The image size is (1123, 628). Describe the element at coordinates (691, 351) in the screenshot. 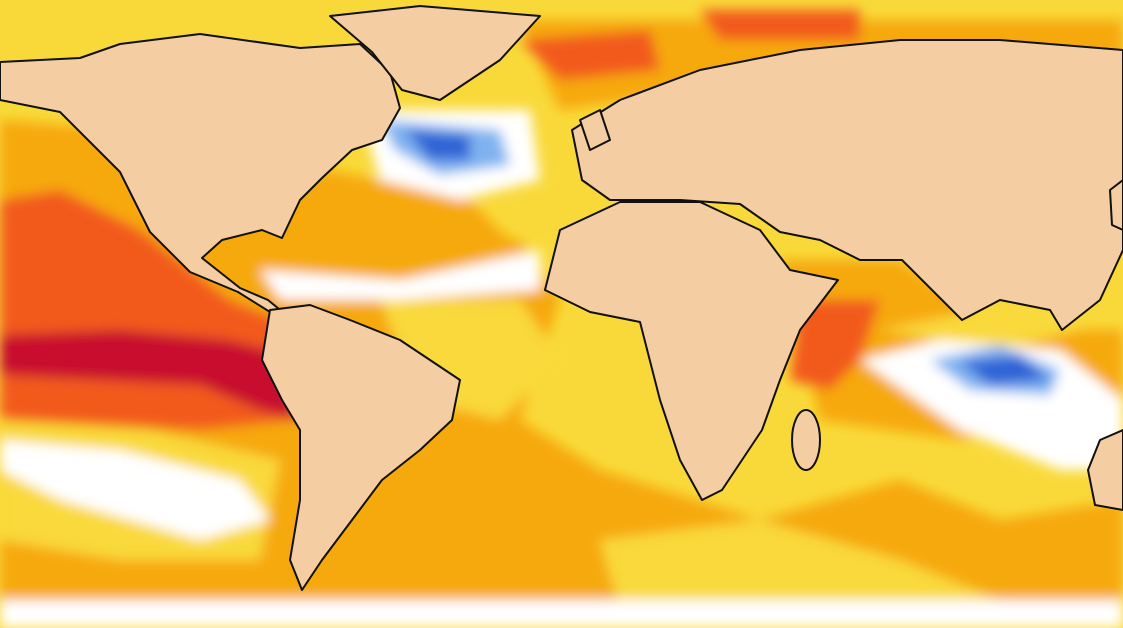

I see `africa` at that location.